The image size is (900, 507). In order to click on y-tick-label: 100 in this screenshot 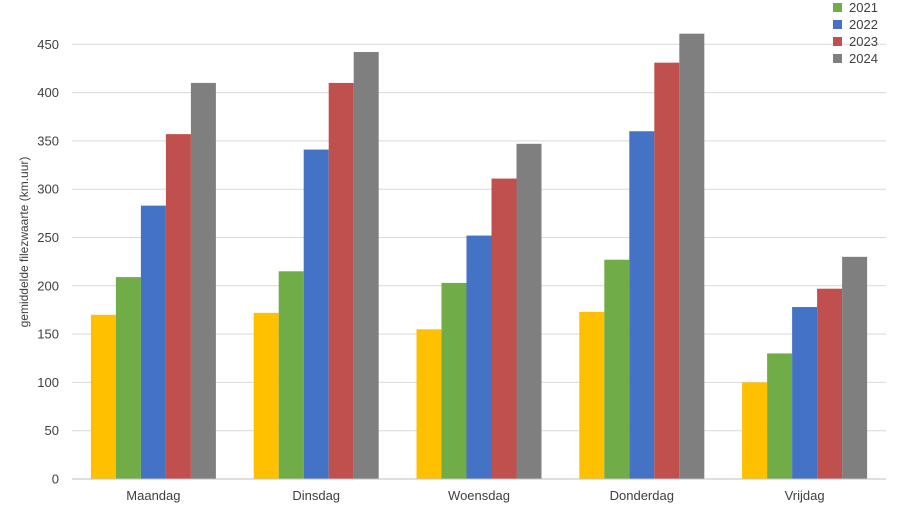, I will do `click(48, 382)`.